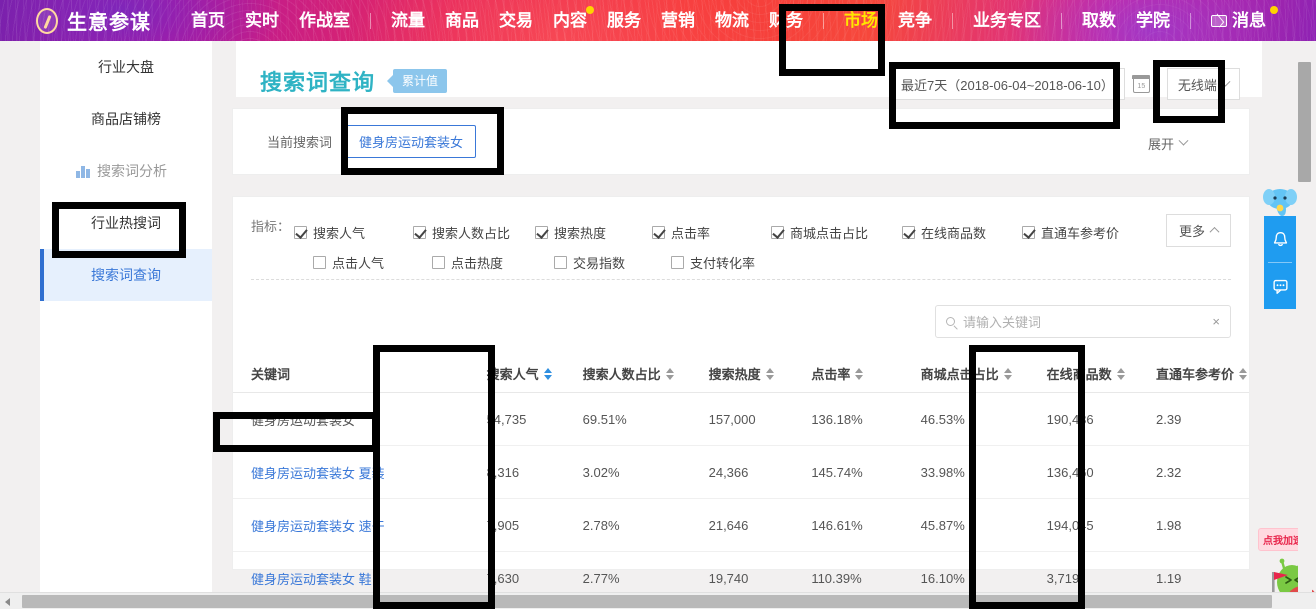 The height and width of the screenshot is (609, 1316). I want to click on divider, so click(1280, 262).